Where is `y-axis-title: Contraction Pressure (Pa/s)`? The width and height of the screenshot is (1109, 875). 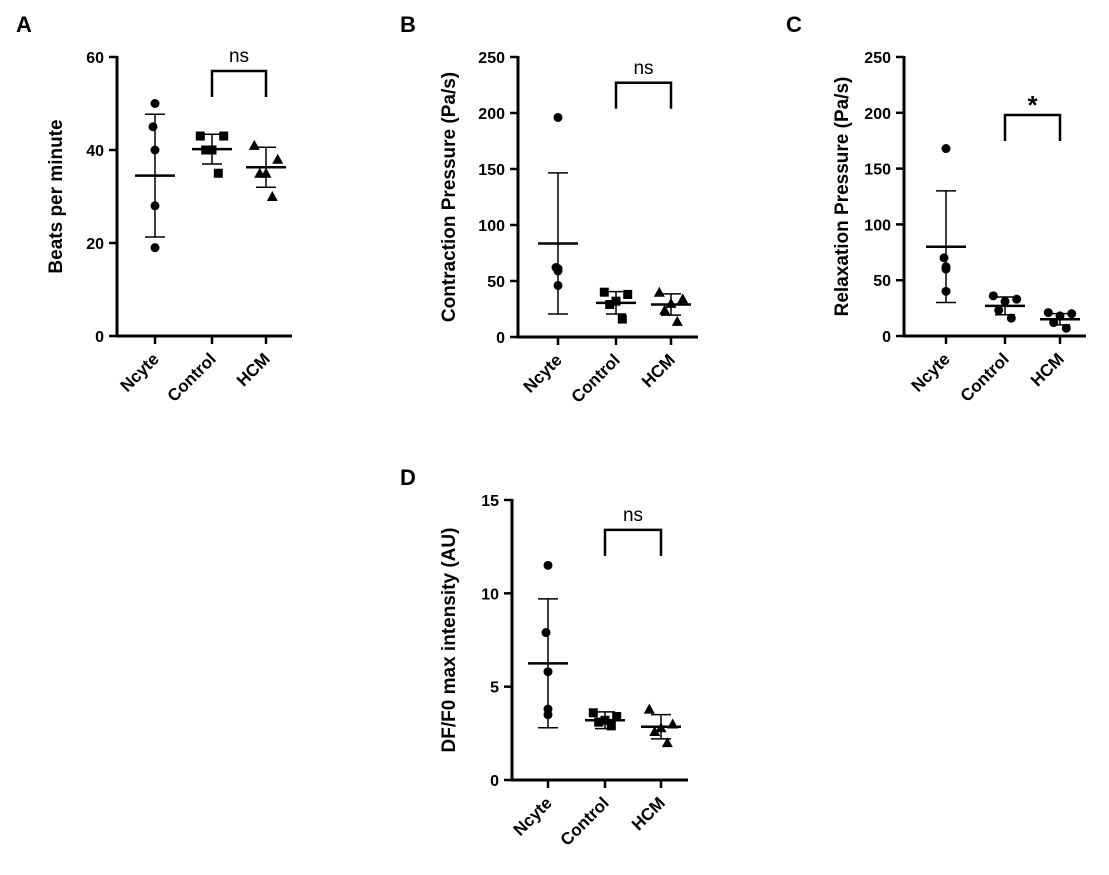 y-axis-title: Contraction Pressure (Pa/s) is located at coordinates (449, 197).